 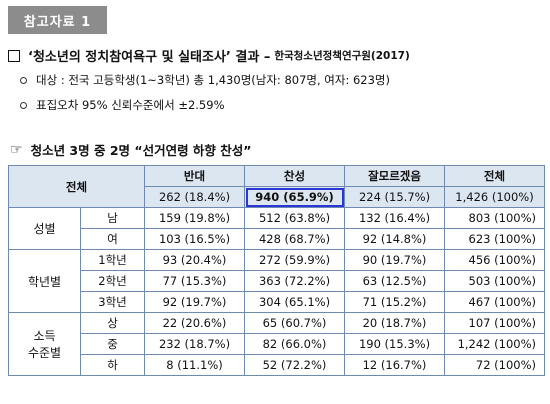 I want to click on group-gender-label: 성별, so click(x=44, y=228).